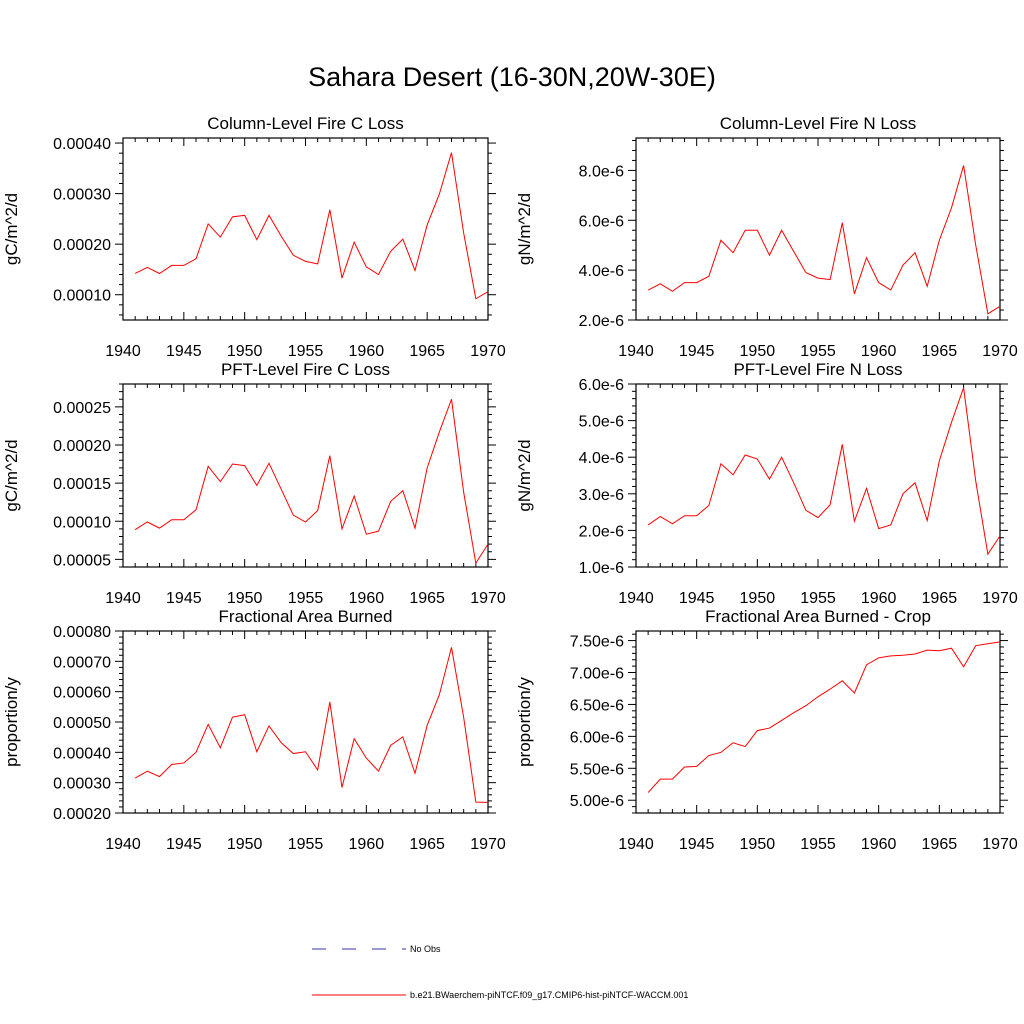 The width and height of the screenshot is (1024, 1024). I want to click on y-tick-label: 8.0e-6, so click(601, 171).